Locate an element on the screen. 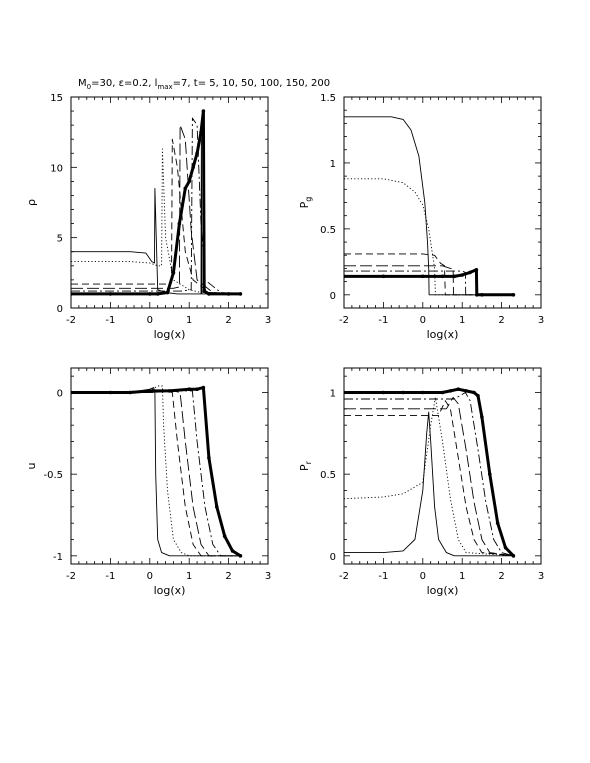 Image resolution: width=590 pixels, height=763 pixels. y-axis-label: u is located at coordinates (31, 466).